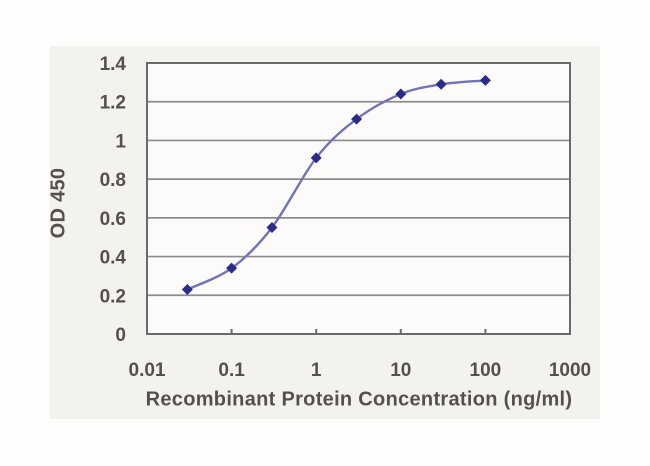 The height and width of the screenshot is (466, 650). I want to click on x-tick-labels: 0.01 0.1 1 10 100 1000, so click(360, 370).